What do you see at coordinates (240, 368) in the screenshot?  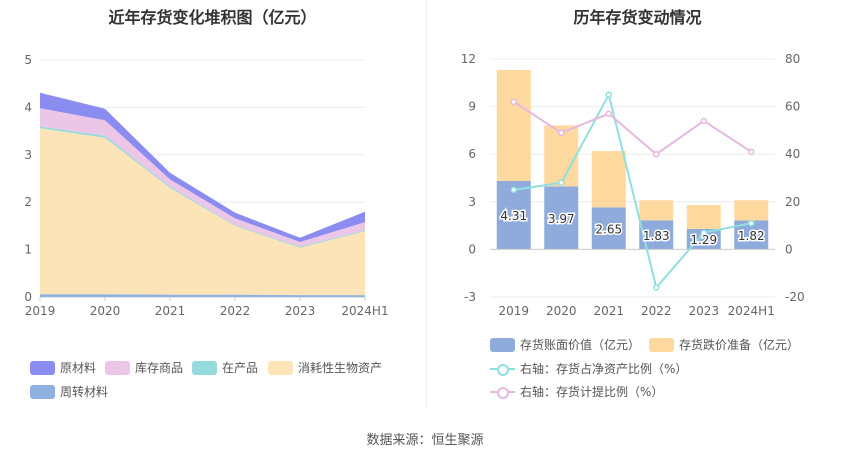 I see `legend-label: 在产品` at bounding box center [240, 368].